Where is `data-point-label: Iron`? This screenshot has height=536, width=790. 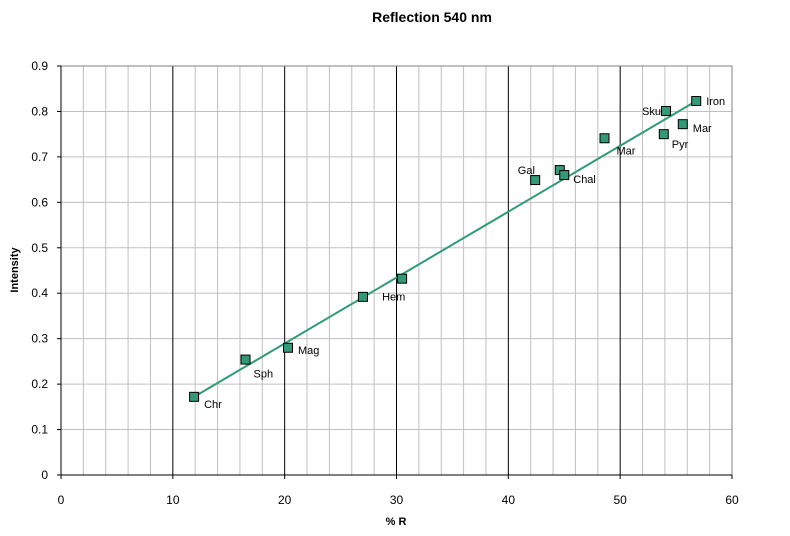
data-point-label: Iron is located at coordinates (715, 102).